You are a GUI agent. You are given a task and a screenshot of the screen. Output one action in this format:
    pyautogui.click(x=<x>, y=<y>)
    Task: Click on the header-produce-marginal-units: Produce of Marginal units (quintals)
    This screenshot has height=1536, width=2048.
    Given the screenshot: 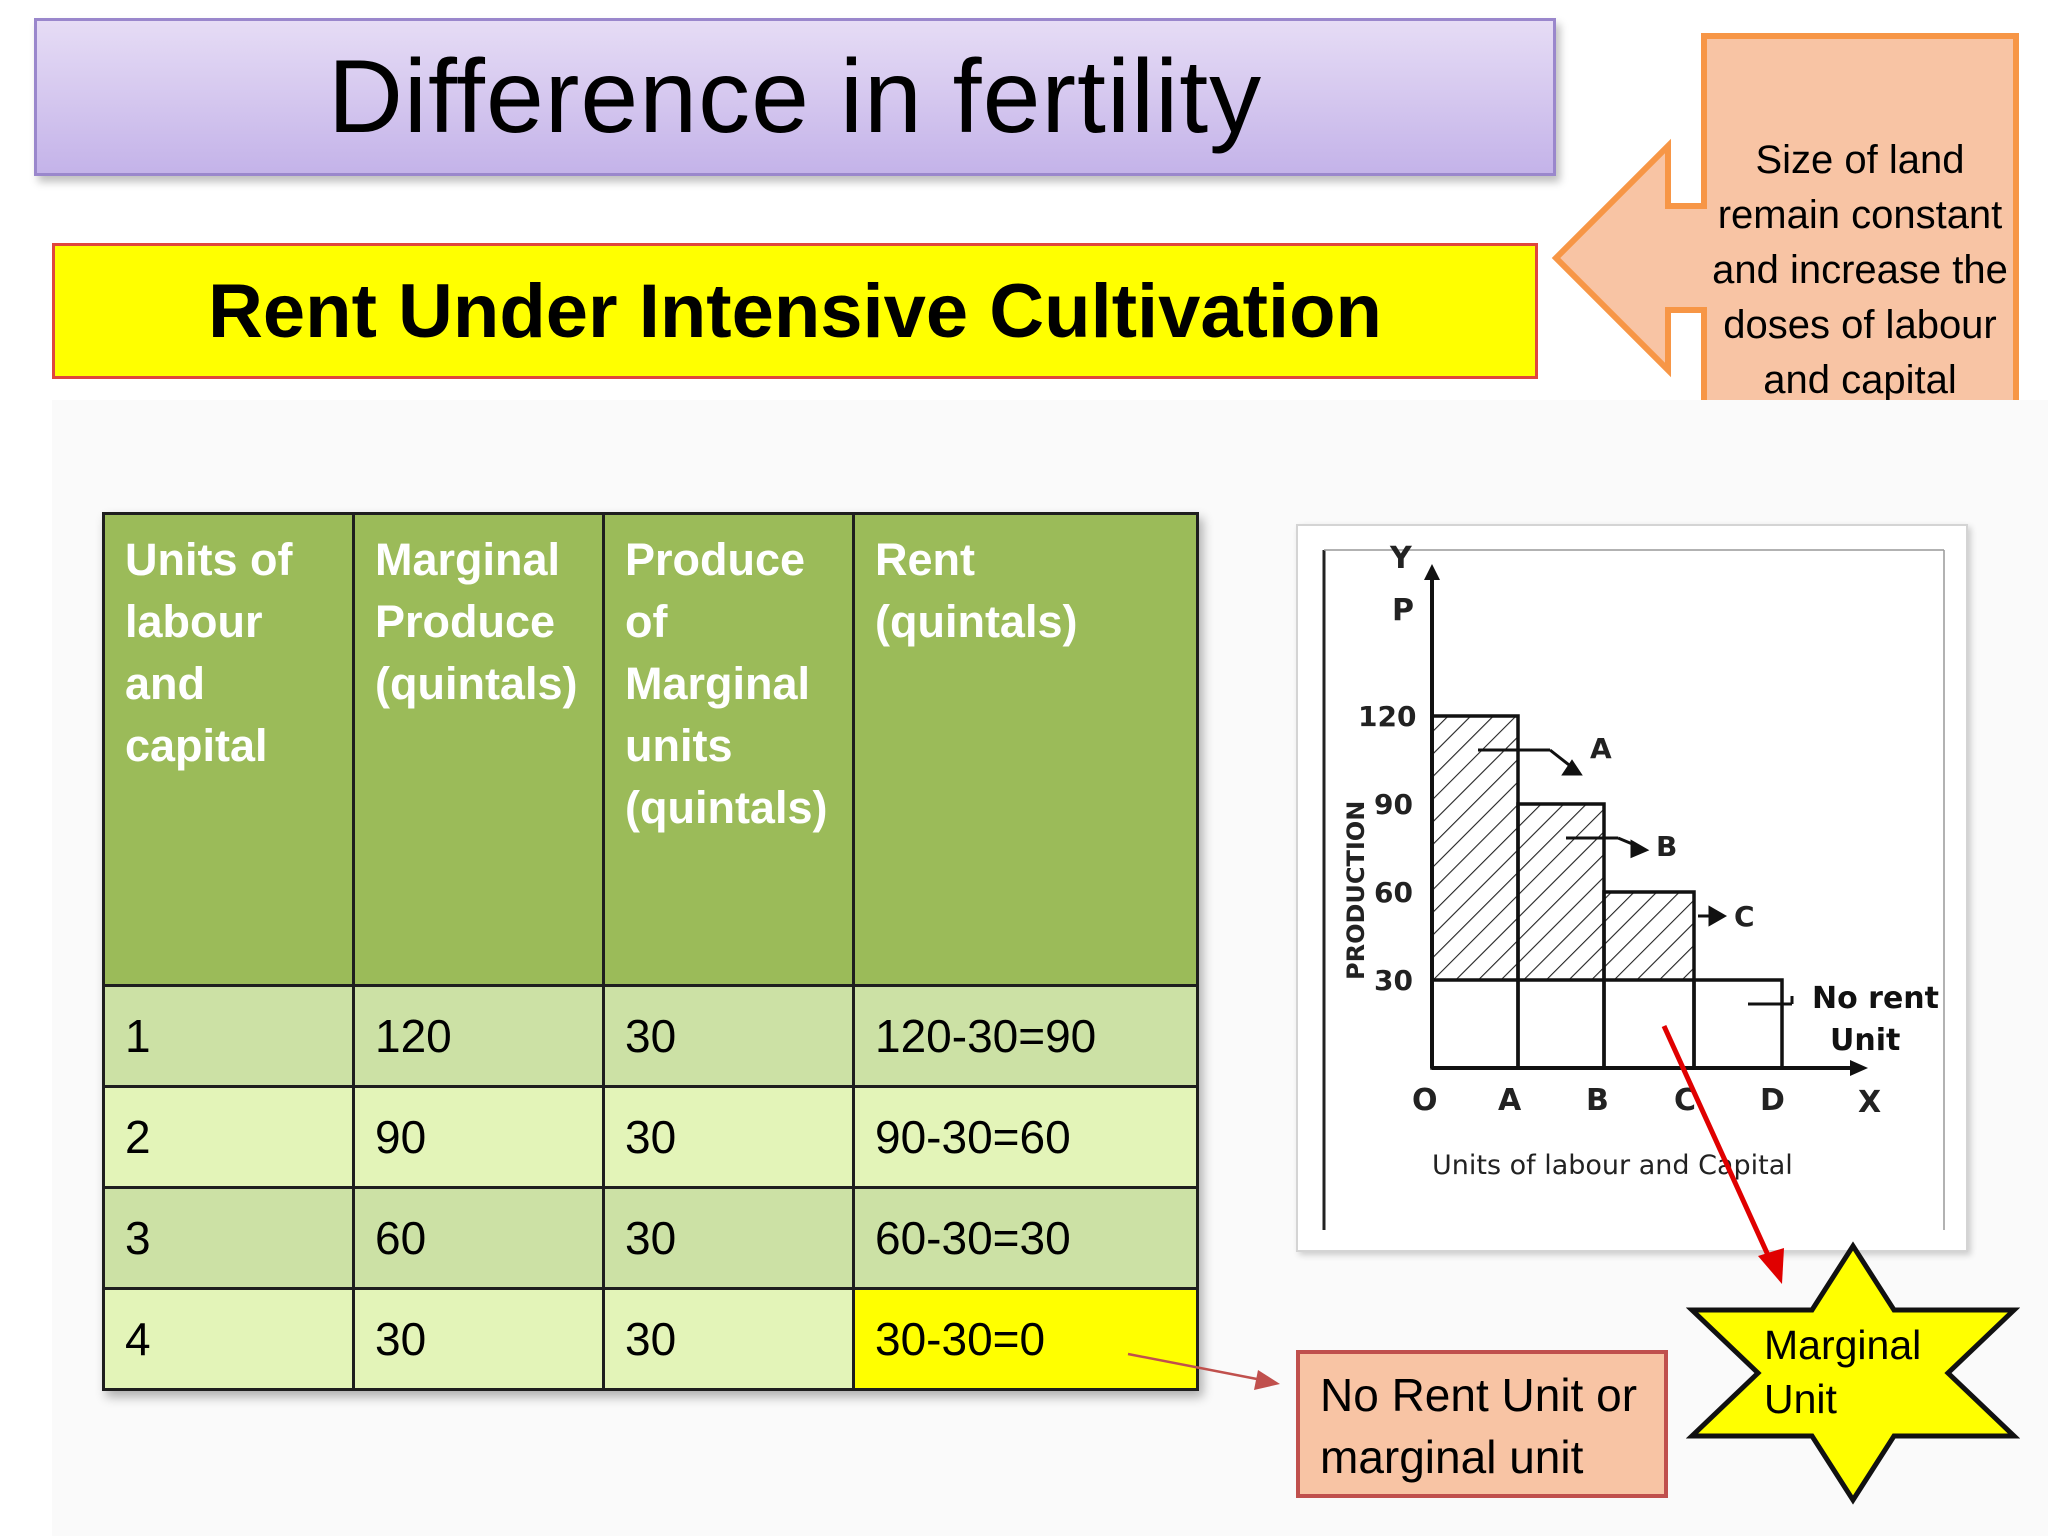 What is the action you would take?
    pyautogui.click(x=728, y=749)
    